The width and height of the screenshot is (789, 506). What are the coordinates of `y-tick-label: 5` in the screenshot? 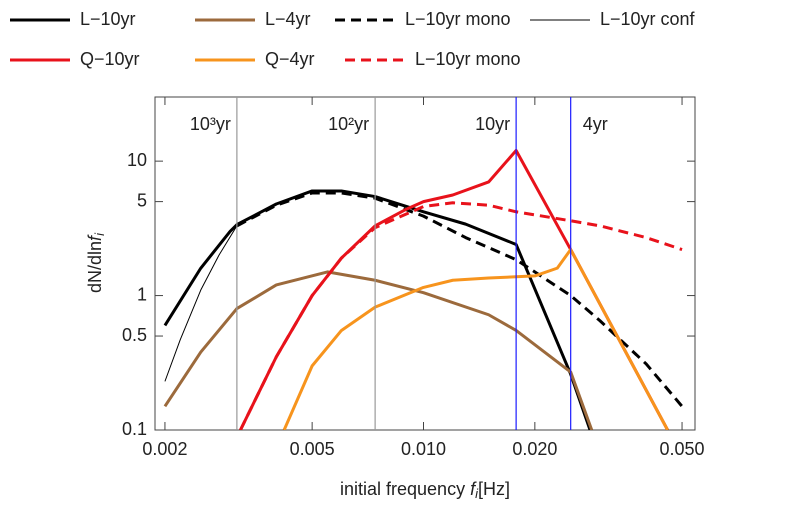 It's located at (142, 200).